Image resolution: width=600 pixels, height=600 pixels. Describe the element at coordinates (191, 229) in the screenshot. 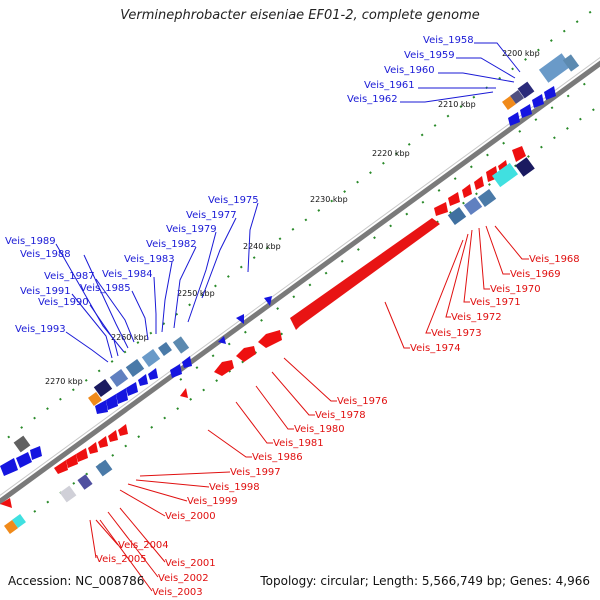

I see `gene-label: Veis_1979` at that location.